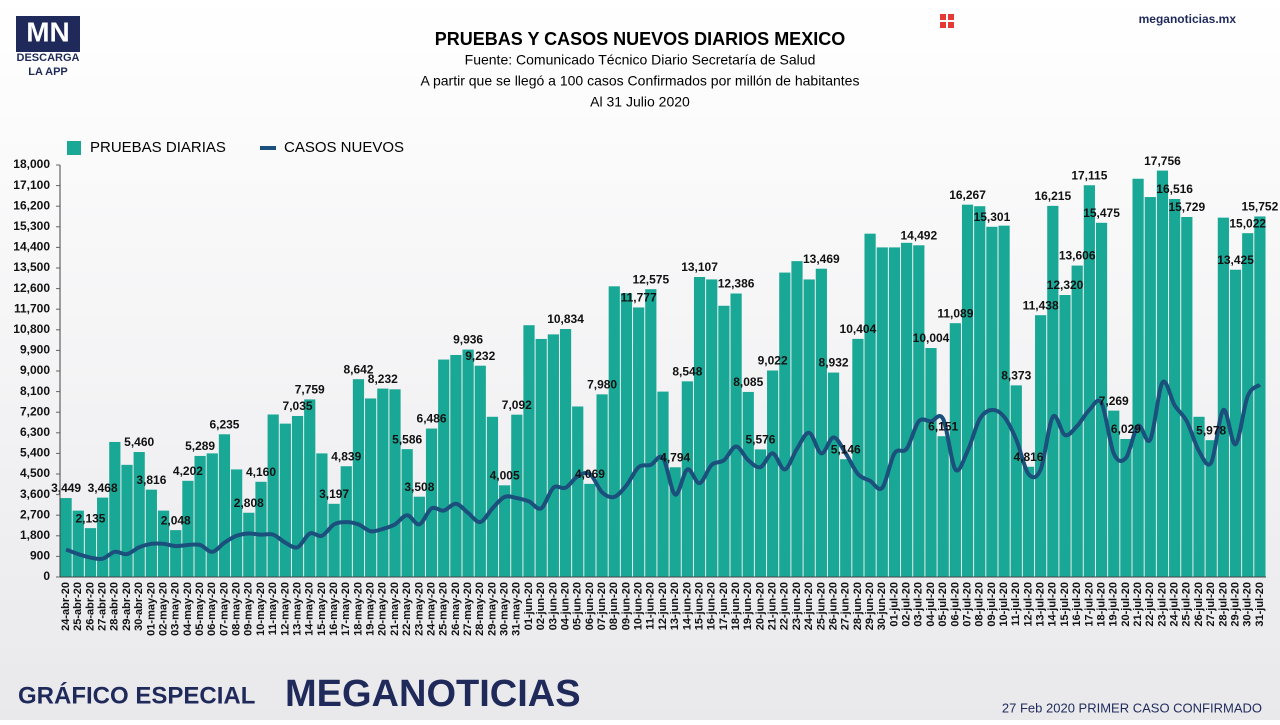 The width and height of the screenshot is (1280, 725). What do you see at coordinates (1016, 376) in the screenshot?
I see `value-label: 8,373` at bounding box center [1016, 376].